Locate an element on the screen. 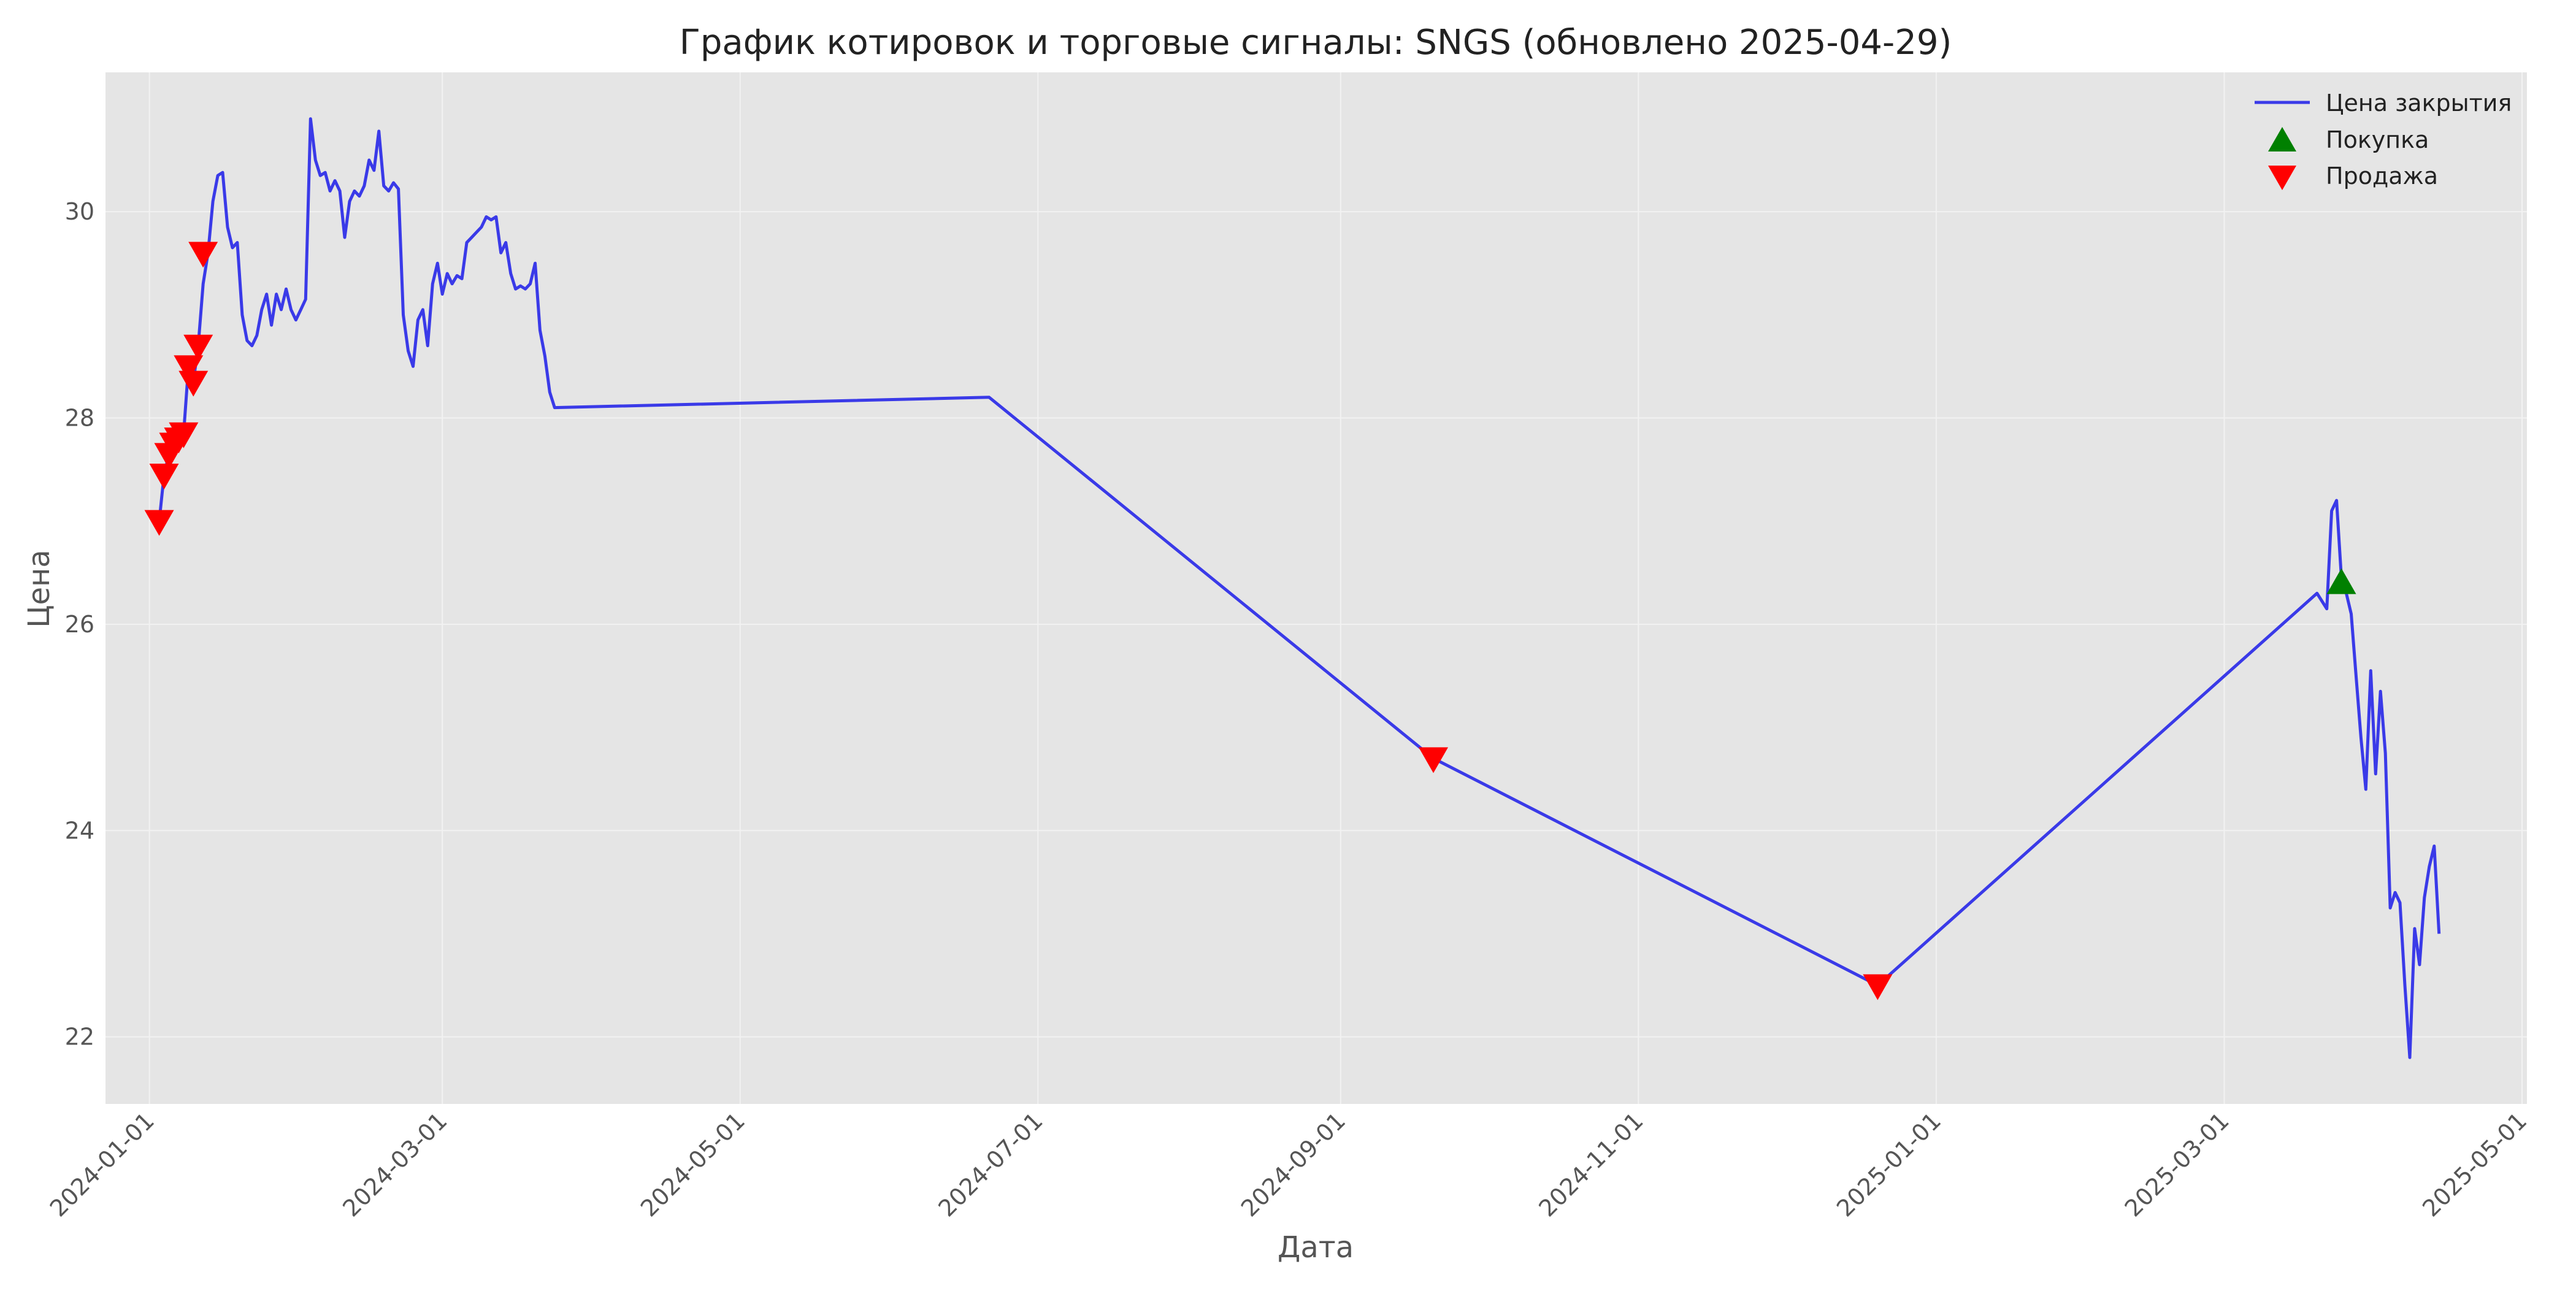 This screenshot has height=1291, width=2576. y-axis-label: Цена is located at coordinates (39, 589).